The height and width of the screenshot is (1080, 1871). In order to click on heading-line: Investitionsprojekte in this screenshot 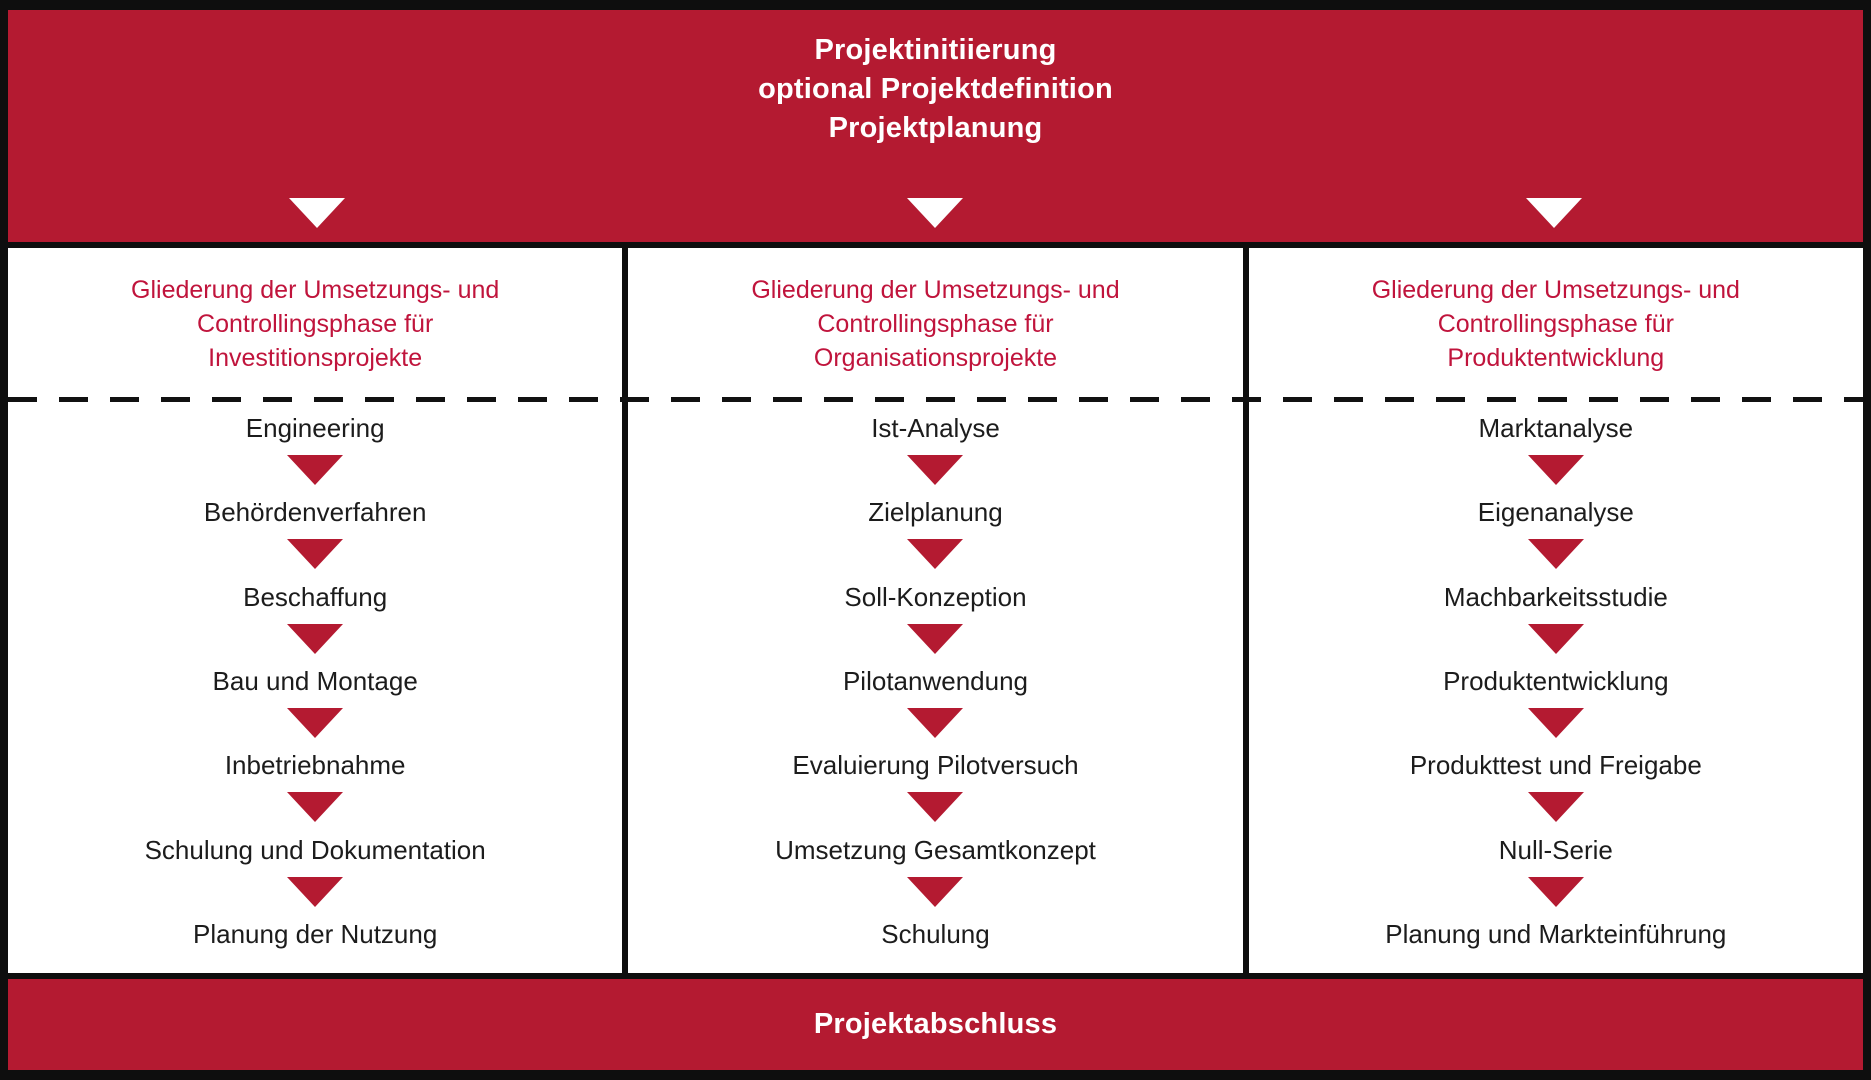, I will do `click(315, 358)`.